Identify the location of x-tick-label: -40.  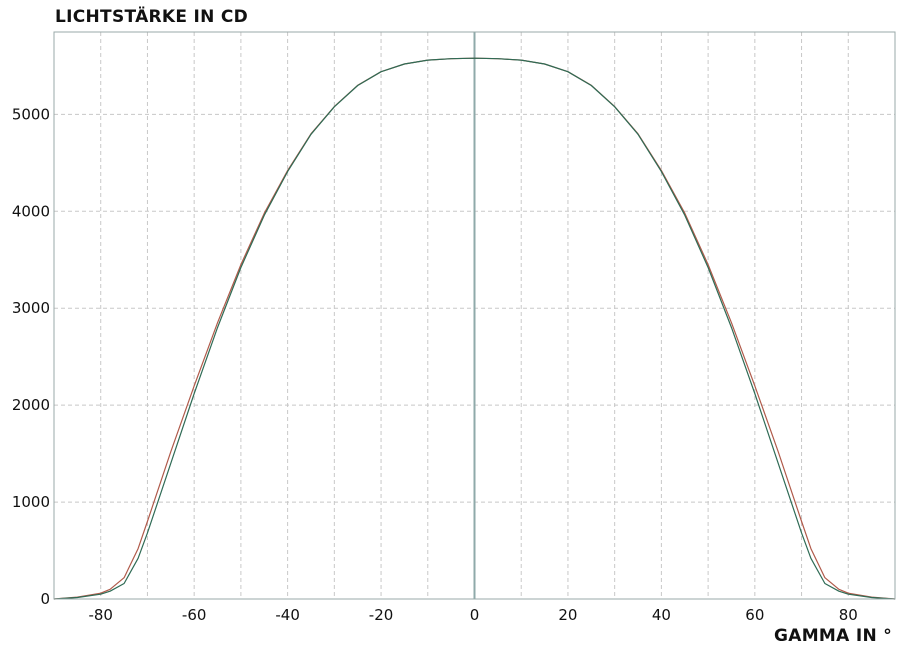
(287, 615).